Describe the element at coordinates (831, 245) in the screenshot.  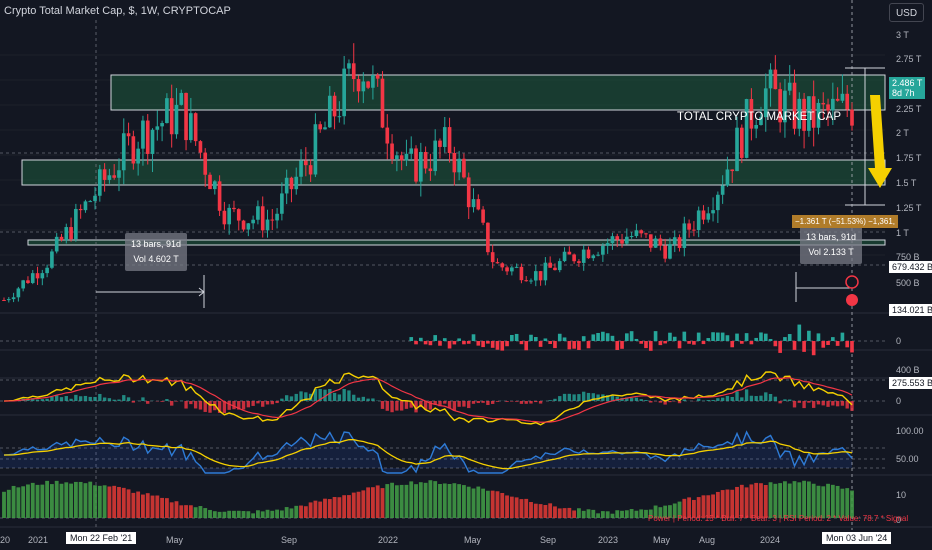
I see `range-info-right: 13 bars, 91d Vol 2.133 T` at that location.